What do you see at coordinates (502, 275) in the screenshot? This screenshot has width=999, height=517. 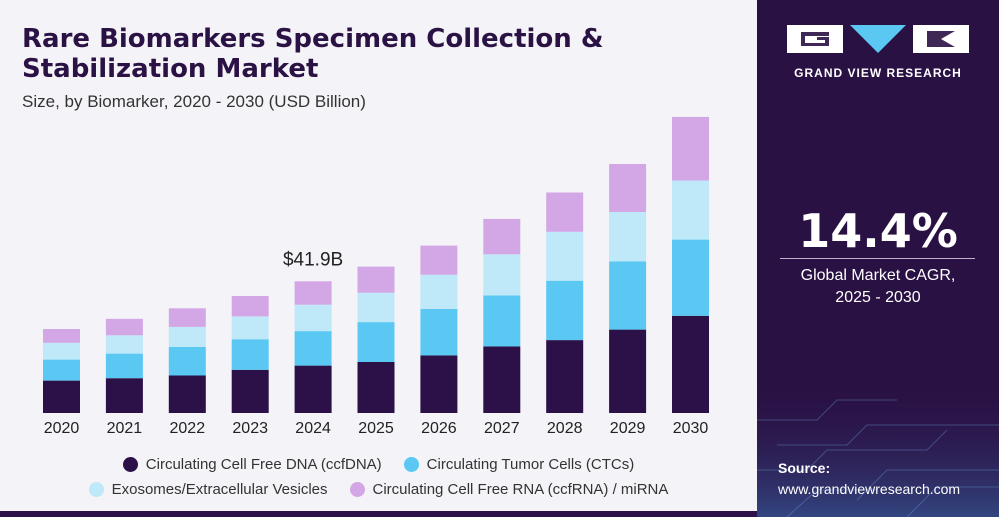 I see `bar-2027-exosomes-extracellular-vesicles` at bounding box center [502, 275].